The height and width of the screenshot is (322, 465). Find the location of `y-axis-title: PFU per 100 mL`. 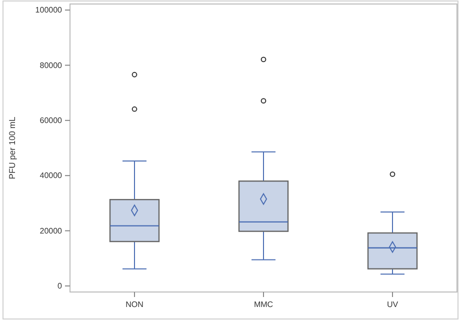

y-axis-title: PFU per 100 mL is located at coordinates (12, 148).